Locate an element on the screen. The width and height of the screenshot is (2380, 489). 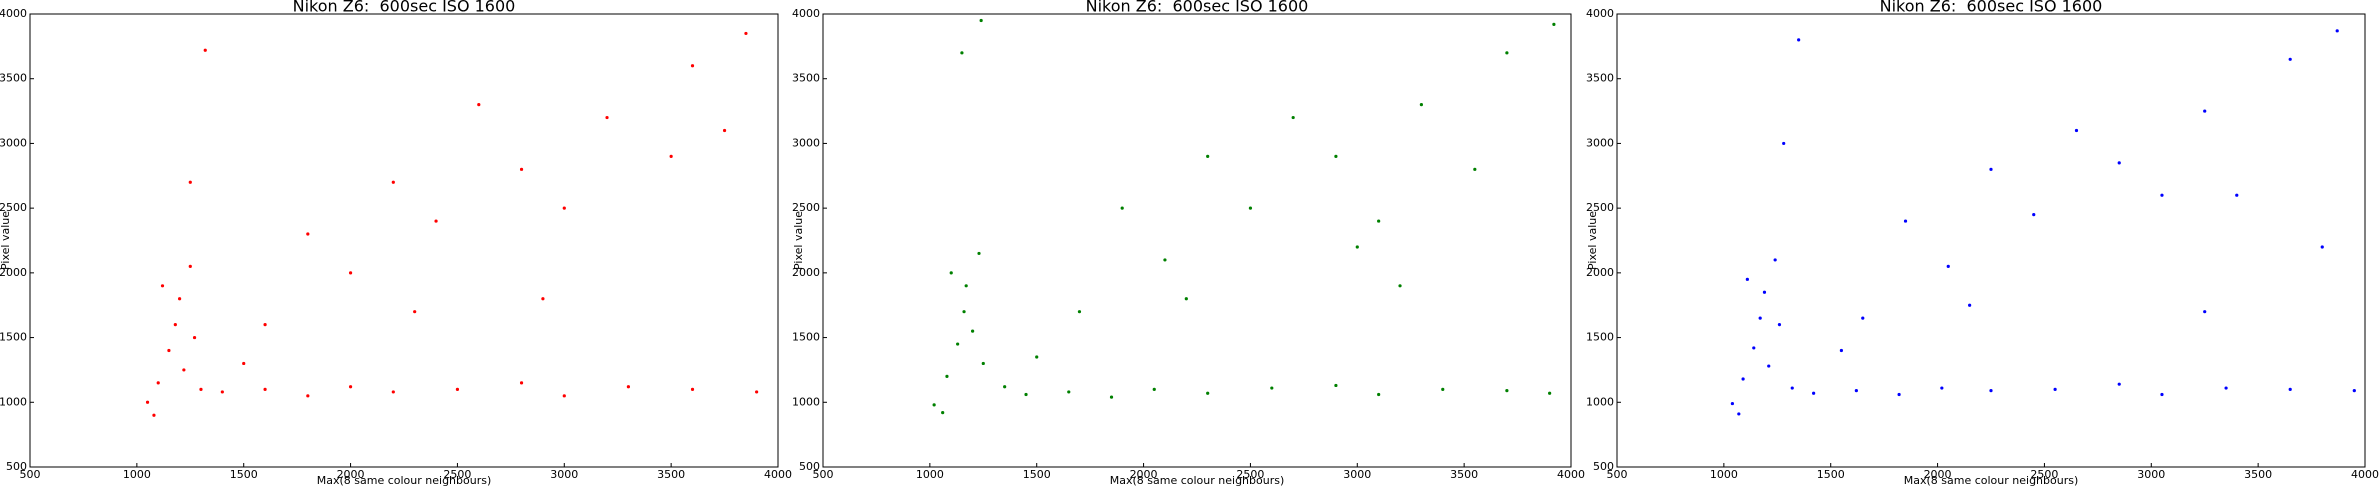
y-tick-label: 4000 is located at coordinates (13, 13).